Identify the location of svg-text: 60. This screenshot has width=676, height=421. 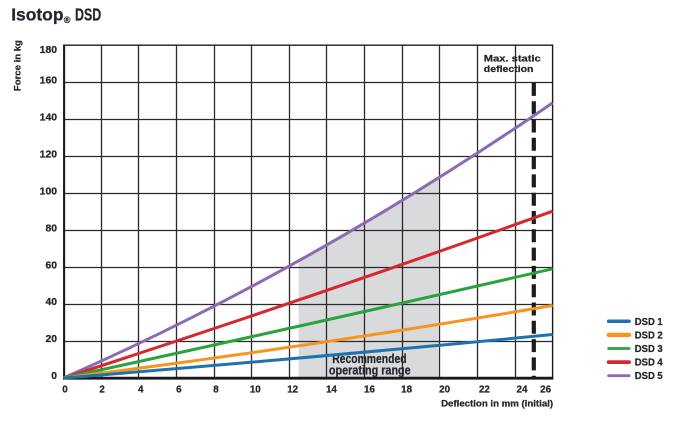
(52, 265).